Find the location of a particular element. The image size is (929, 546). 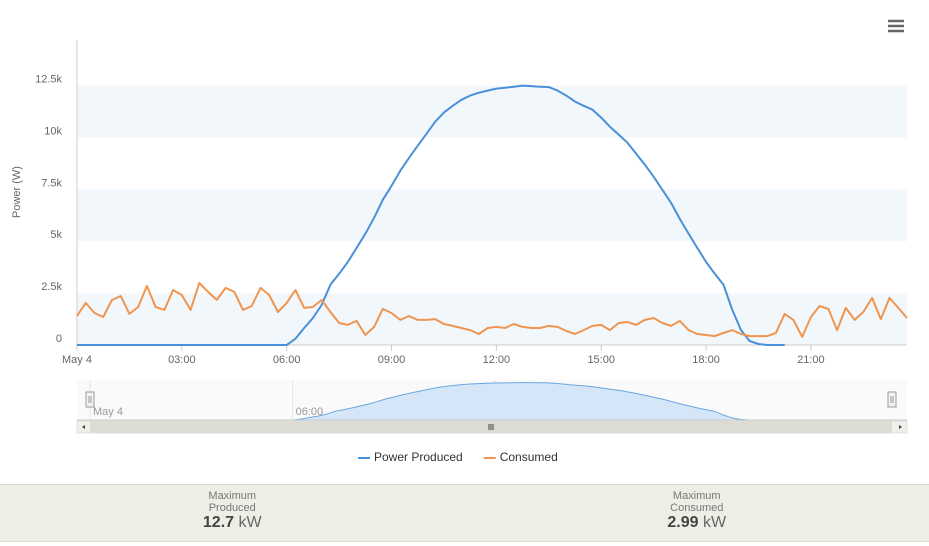

x-tick-label: 06:00 is located at coordinates (287, 360).